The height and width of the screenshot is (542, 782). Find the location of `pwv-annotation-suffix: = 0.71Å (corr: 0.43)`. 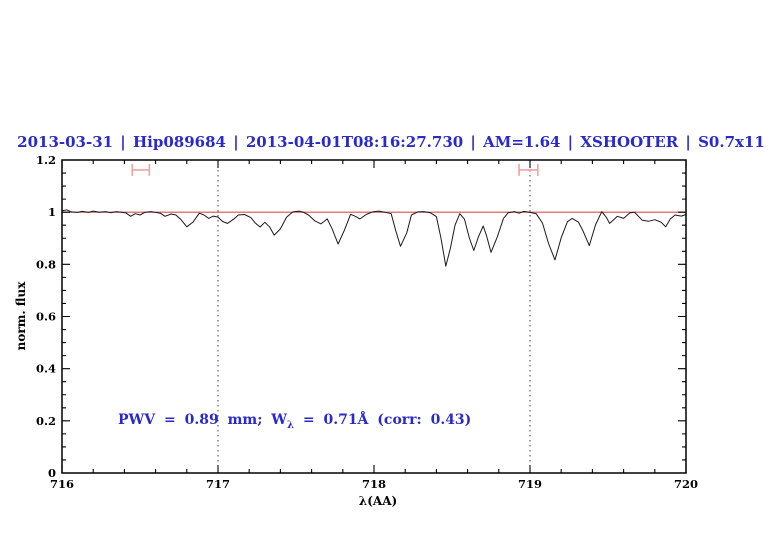

pwv-annotation-suffix: = 0.71Å (corr: 0.43) is located at coordinates (382, 420).